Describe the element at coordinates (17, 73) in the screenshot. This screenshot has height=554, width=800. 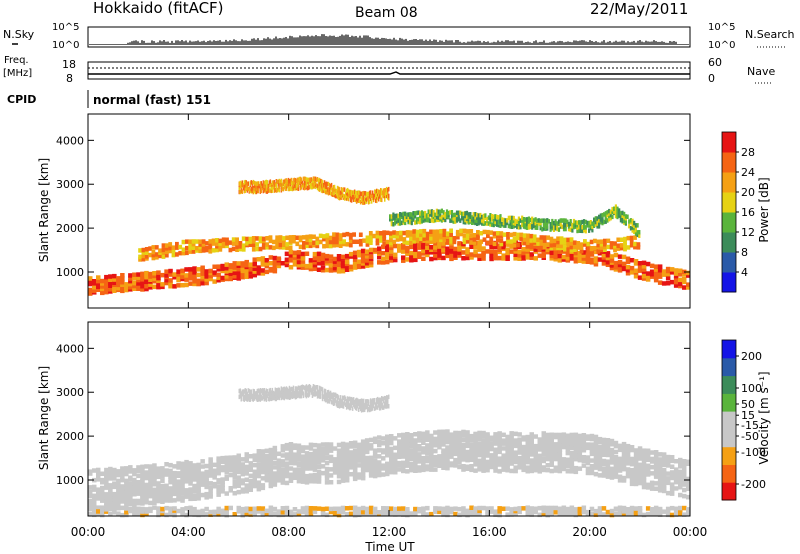
I see `freq-label-line2: [MHz]` at that location.